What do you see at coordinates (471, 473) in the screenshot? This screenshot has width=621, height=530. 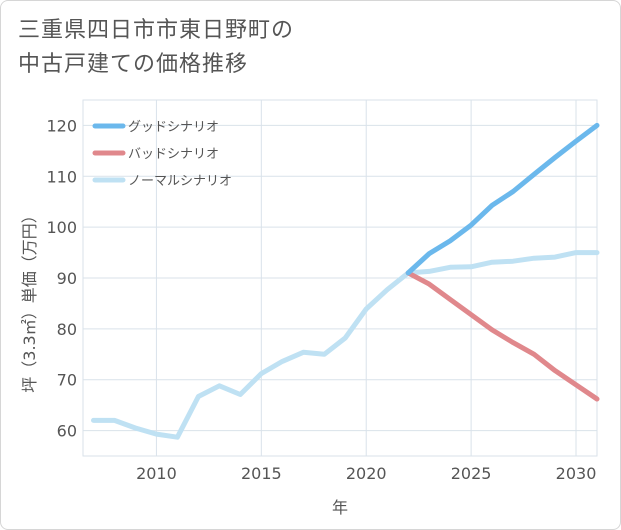 I see `x-tick-label: 2025` at bounding box center [471, 473].